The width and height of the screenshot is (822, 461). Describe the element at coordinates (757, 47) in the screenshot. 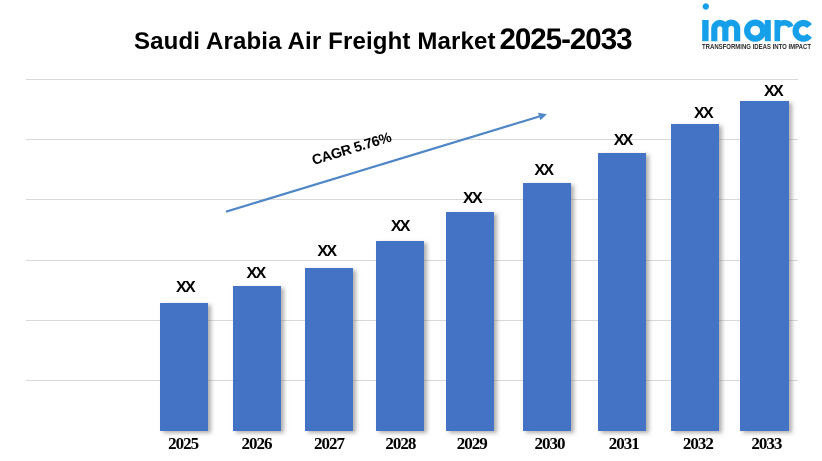

I see `svg-text: TRANSFORMING IDEAS INTO IMPACT` at that location.